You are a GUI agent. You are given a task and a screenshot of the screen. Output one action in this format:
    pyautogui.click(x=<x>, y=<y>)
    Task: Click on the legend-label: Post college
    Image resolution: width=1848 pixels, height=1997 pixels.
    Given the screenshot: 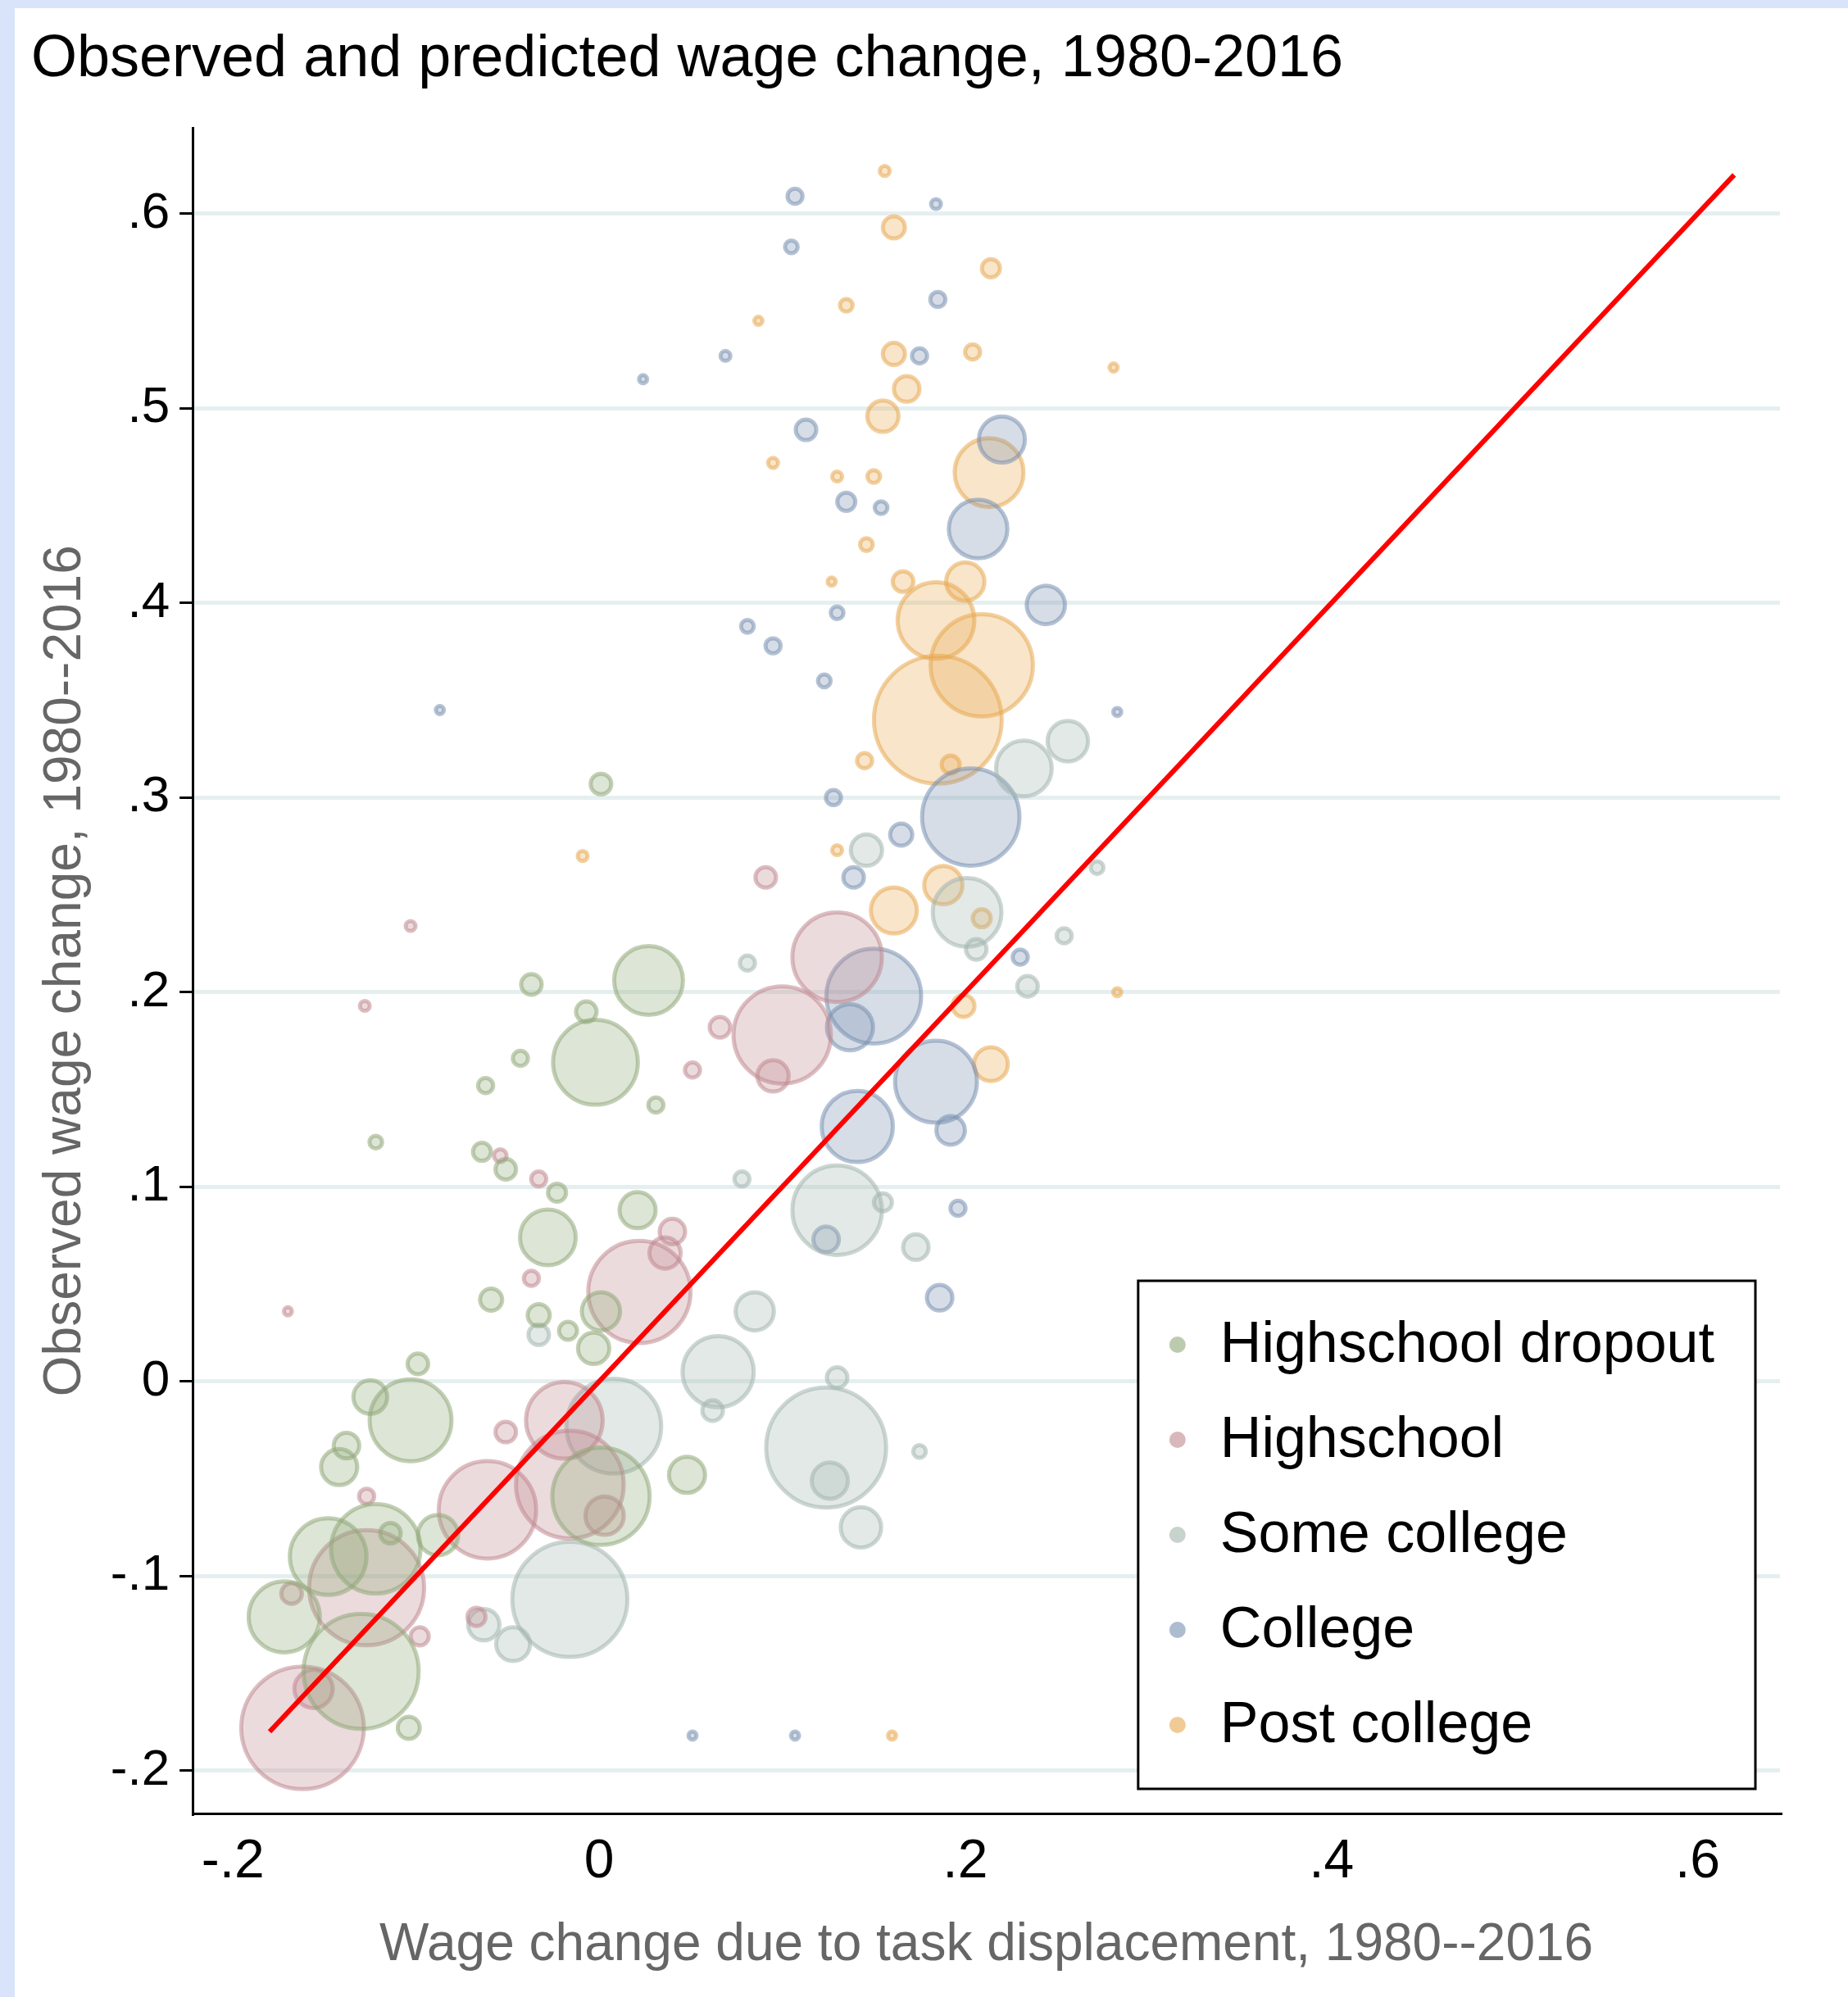 What is the action you would take?
    pyautogui.click(x=1376, y=1723)
    